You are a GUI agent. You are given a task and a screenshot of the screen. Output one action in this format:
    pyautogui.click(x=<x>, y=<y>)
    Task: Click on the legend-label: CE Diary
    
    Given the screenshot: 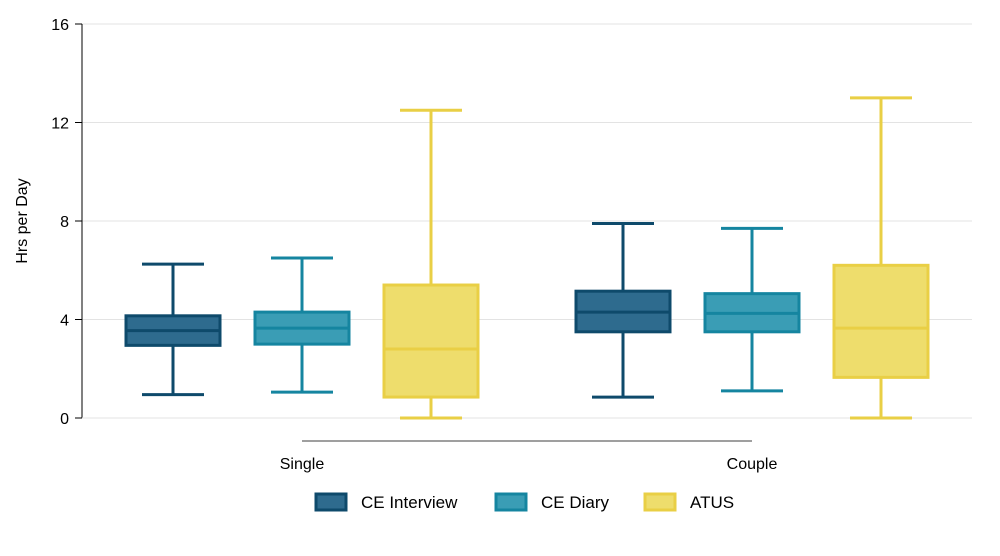 What is the action you would take?
    pyautogui.click(x=575, y=502)
    